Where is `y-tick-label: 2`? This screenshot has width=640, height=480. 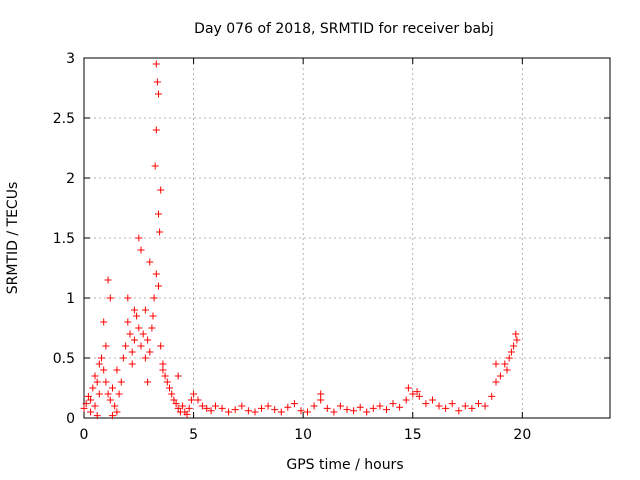
y-tick-label: 2 is located at coordinates (70, 179).